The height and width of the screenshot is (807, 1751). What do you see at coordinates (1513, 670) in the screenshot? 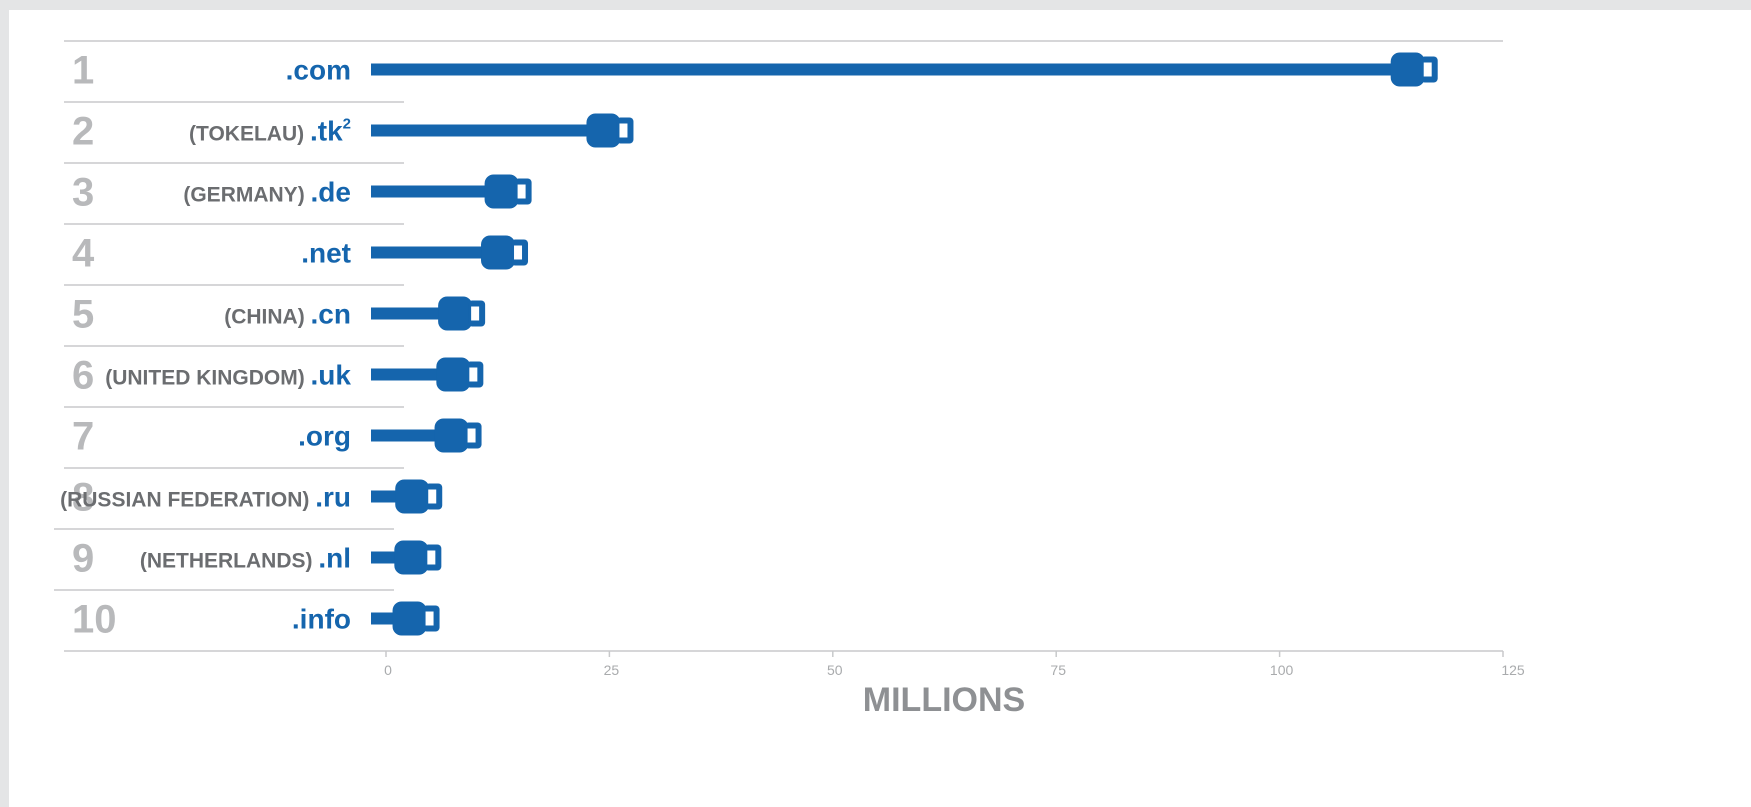
I see `x-tick-label: 125` at bounding box center [1513, 670].